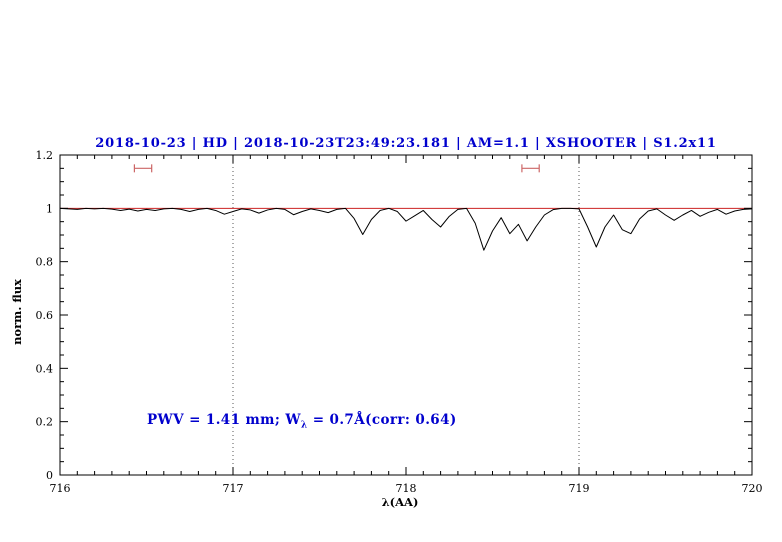 Image resolution: width=782 pixels, height=542 pixels. Describe the element at coordinates (224, 420) in the screenshot. I see `pwv-annotation-pre: PWV = 1.41 mm; W` at that location.